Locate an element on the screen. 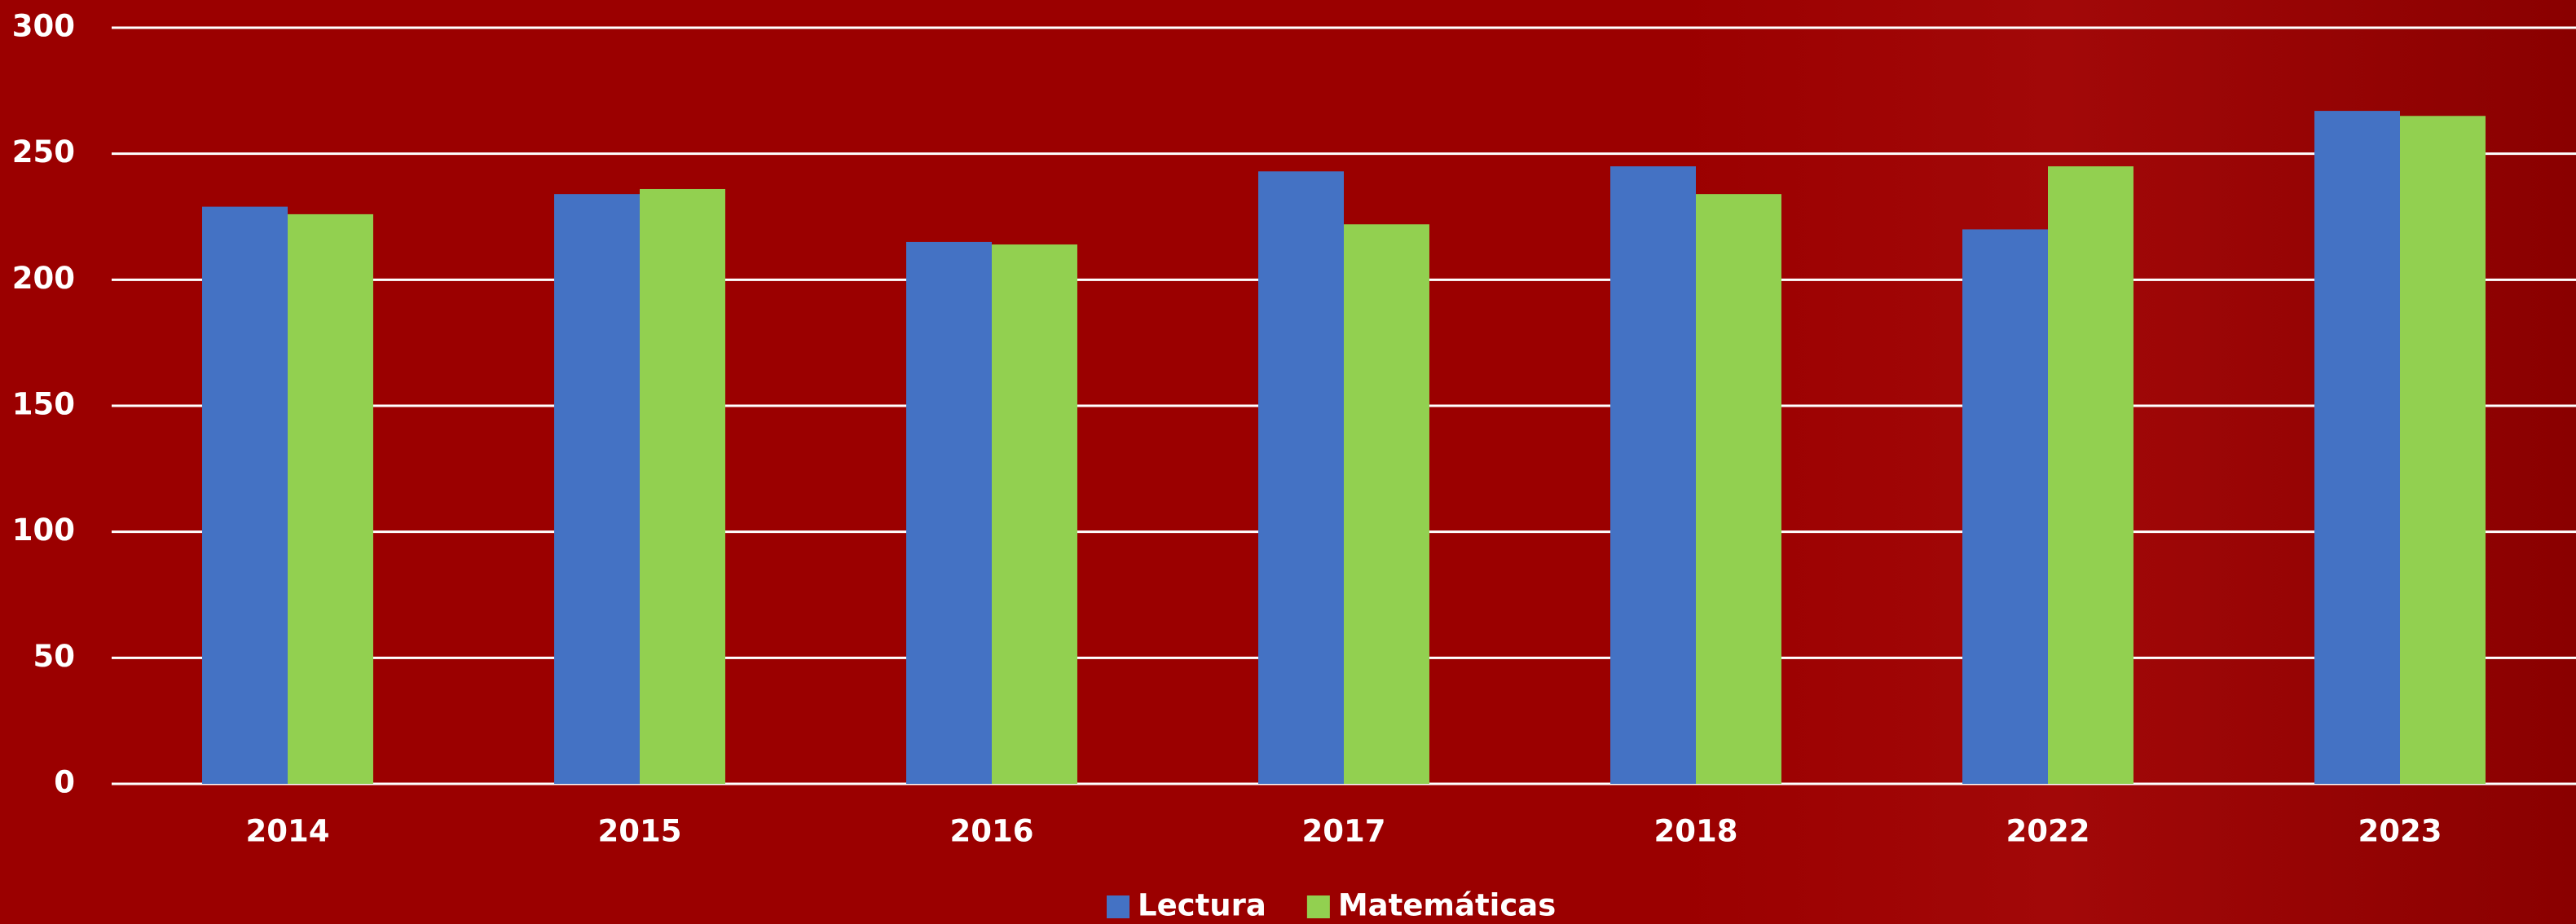 Image resolution: width=2576 pixels, height=924 pixels. y-tick-label: 150 is located at coordinates (44, 404).